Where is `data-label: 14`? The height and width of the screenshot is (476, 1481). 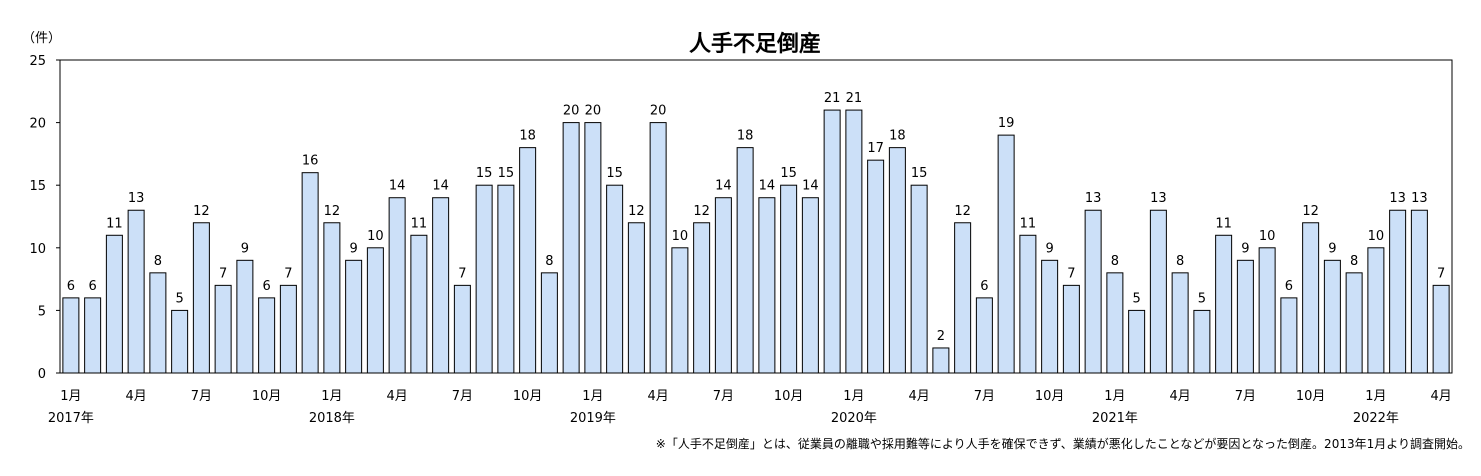 data-label: 14 is located at coordinates (723, 186).